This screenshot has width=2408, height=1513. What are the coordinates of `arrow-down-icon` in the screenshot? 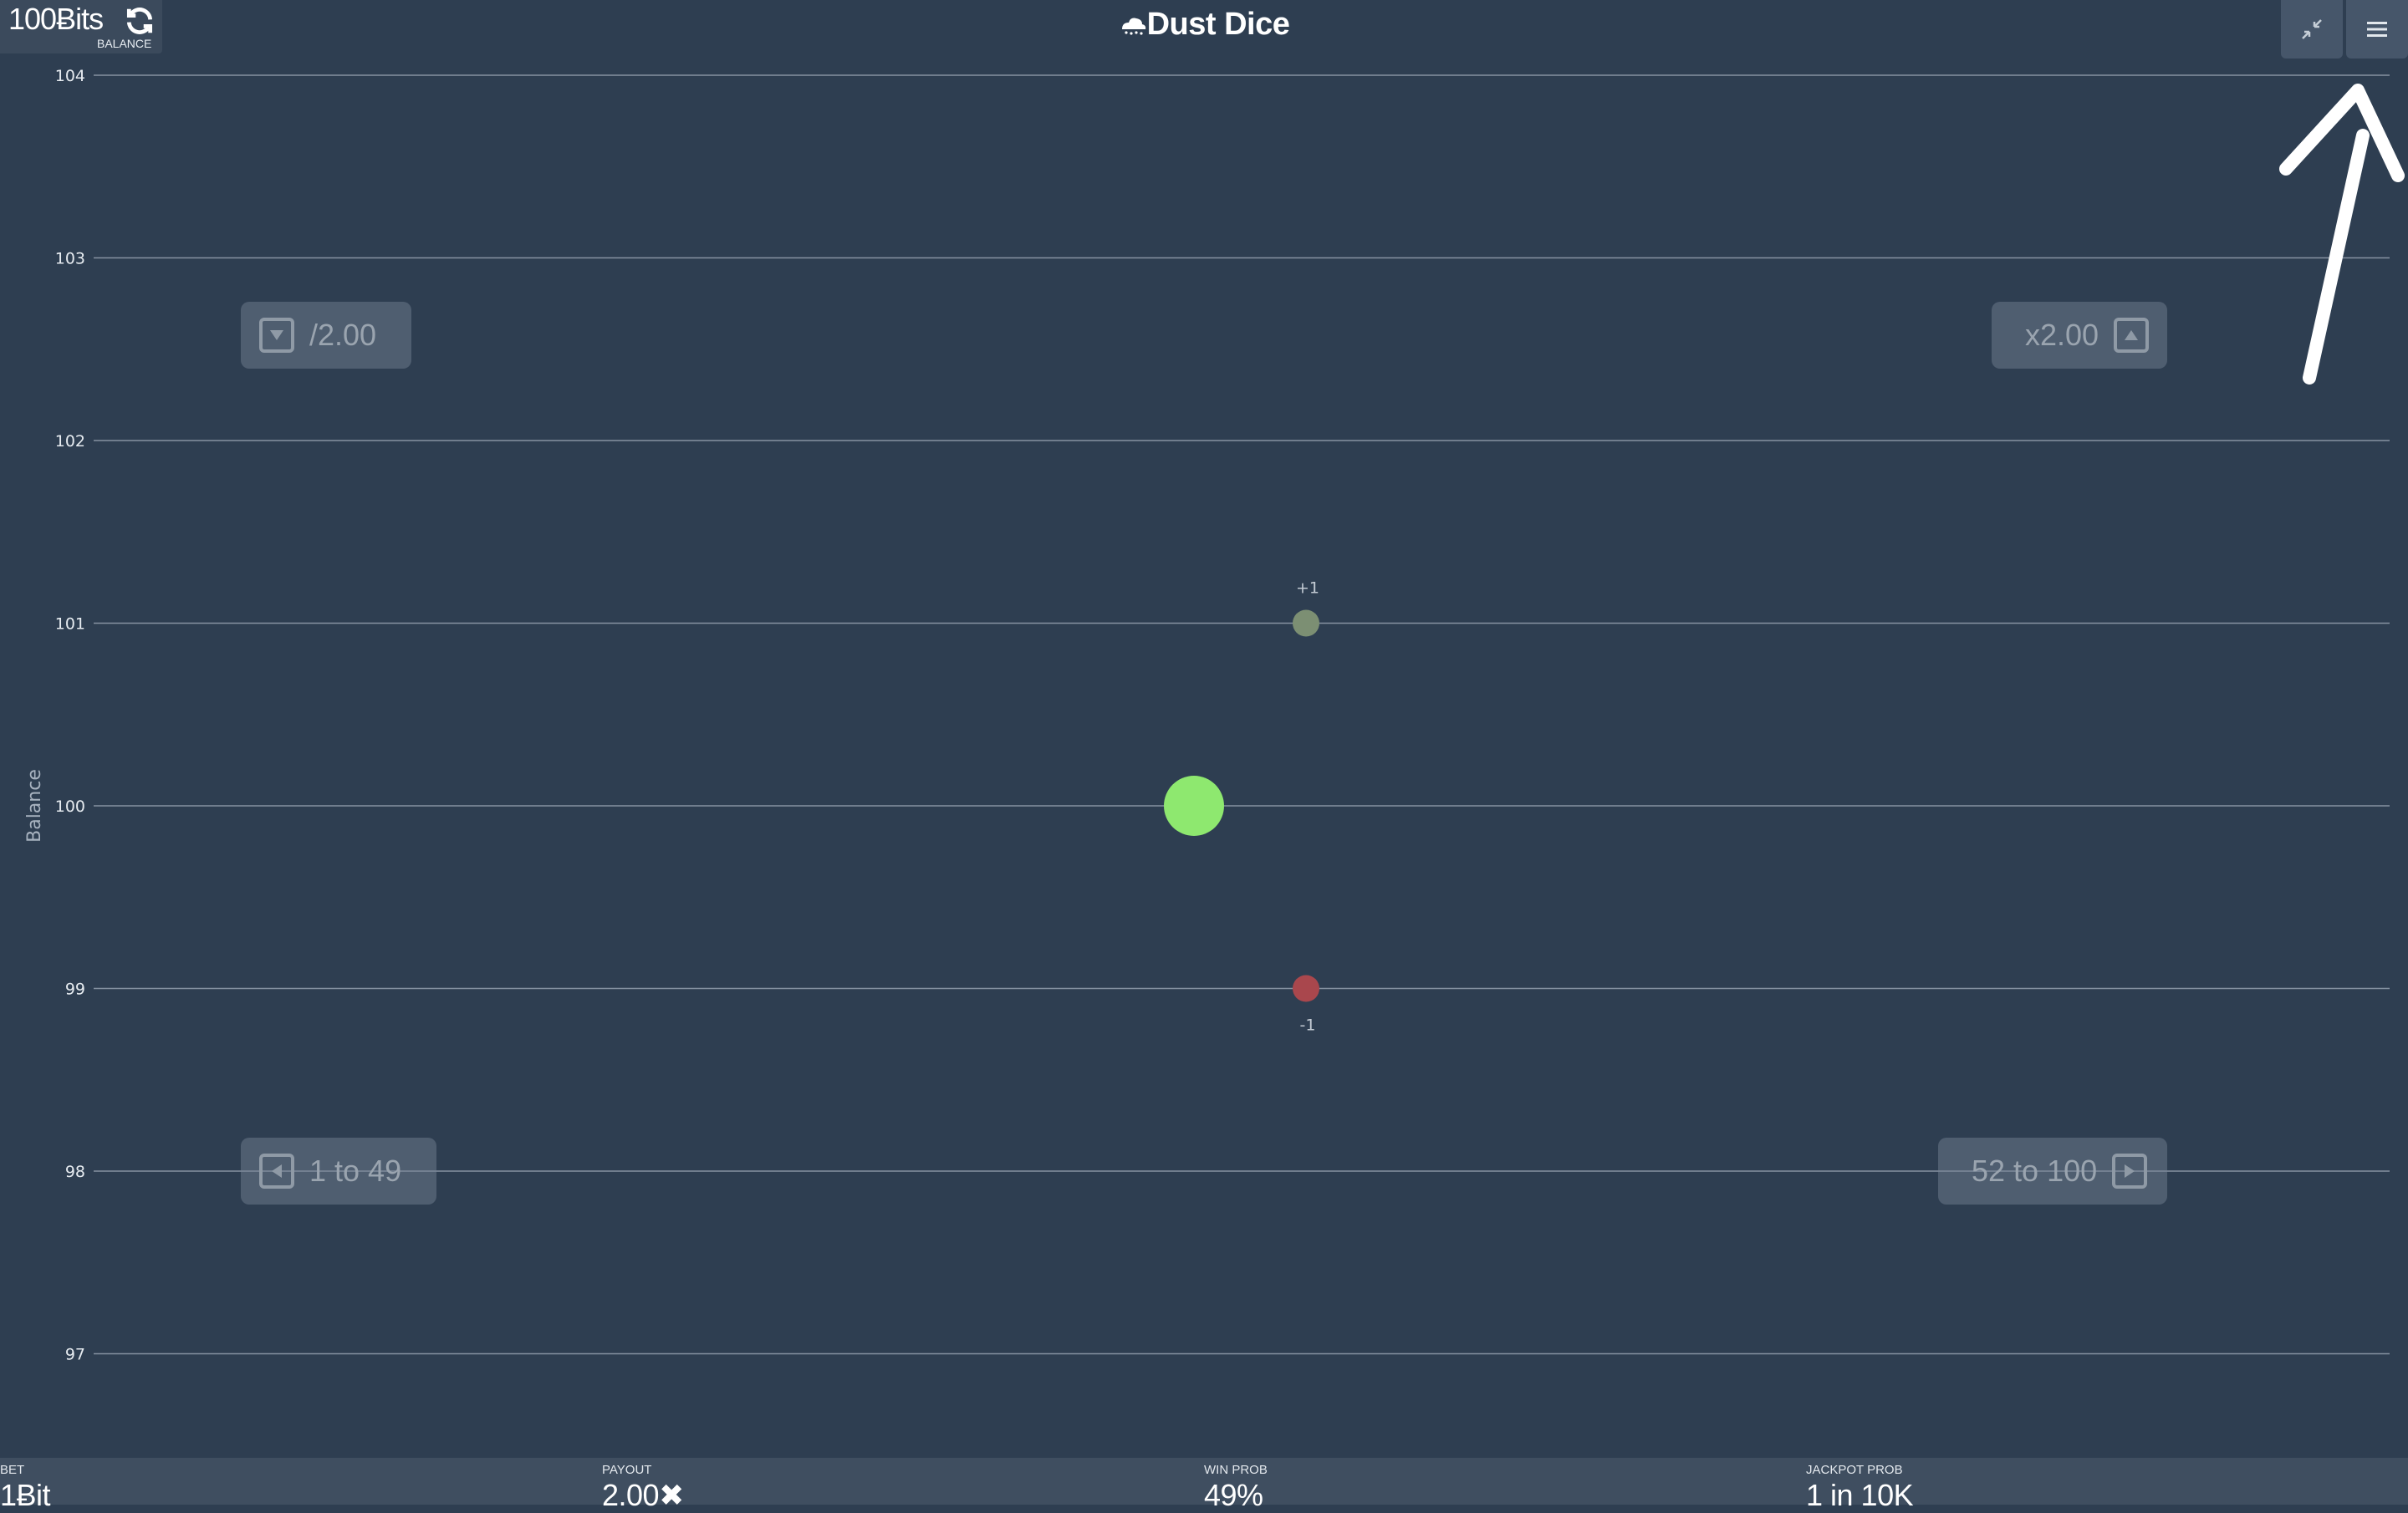 It's located at (276, 335).